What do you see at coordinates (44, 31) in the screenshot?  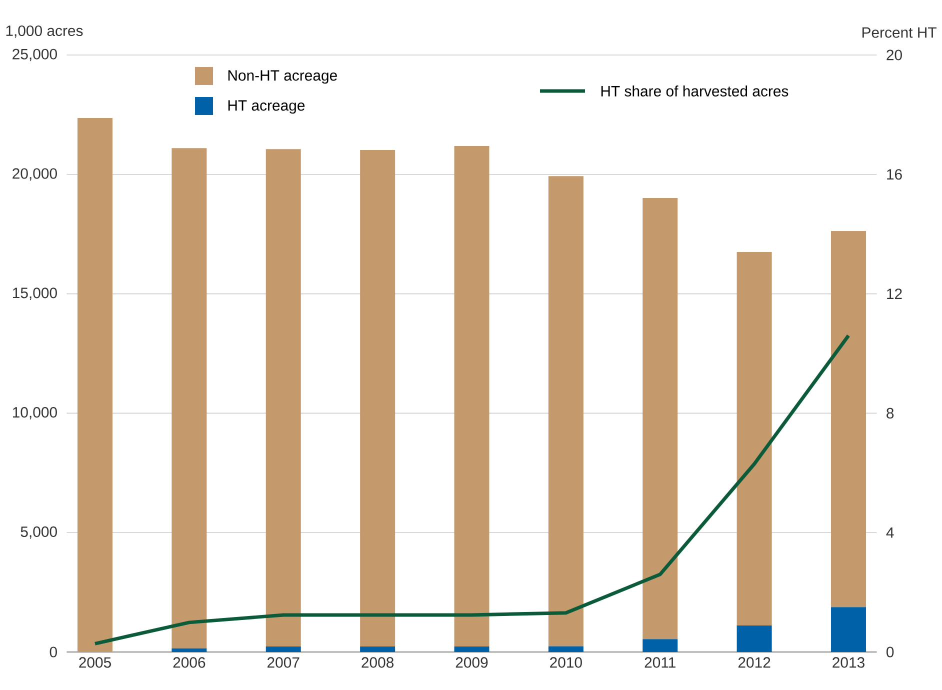 I see `y-axis-title: 1,000 acres` at bounding box center [44, 31].